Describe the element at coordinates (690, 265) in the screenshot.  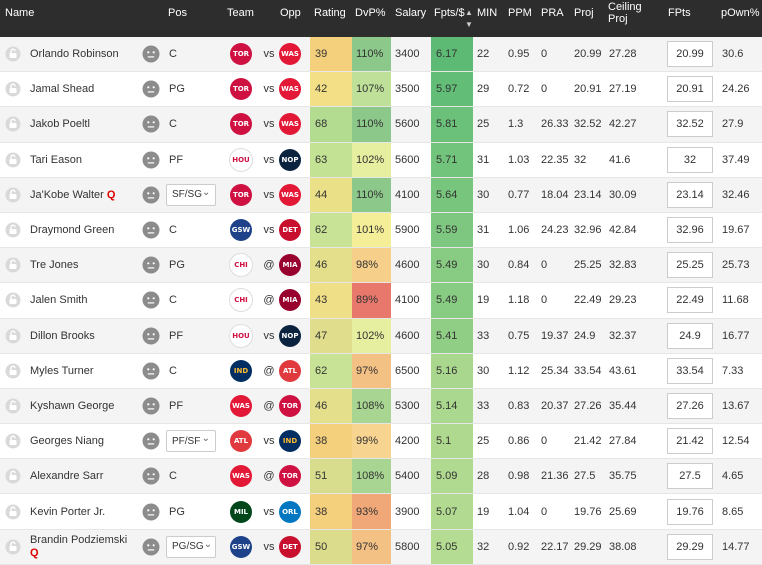
I see `fpts-input: 25.25` at that location.